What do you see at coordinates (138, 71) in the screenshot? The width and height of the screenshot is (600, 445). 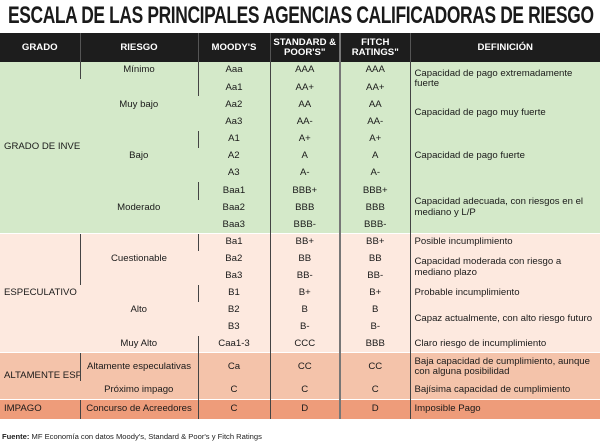 I see `risk-label: Mínimo` at bounding box center [138, 71].